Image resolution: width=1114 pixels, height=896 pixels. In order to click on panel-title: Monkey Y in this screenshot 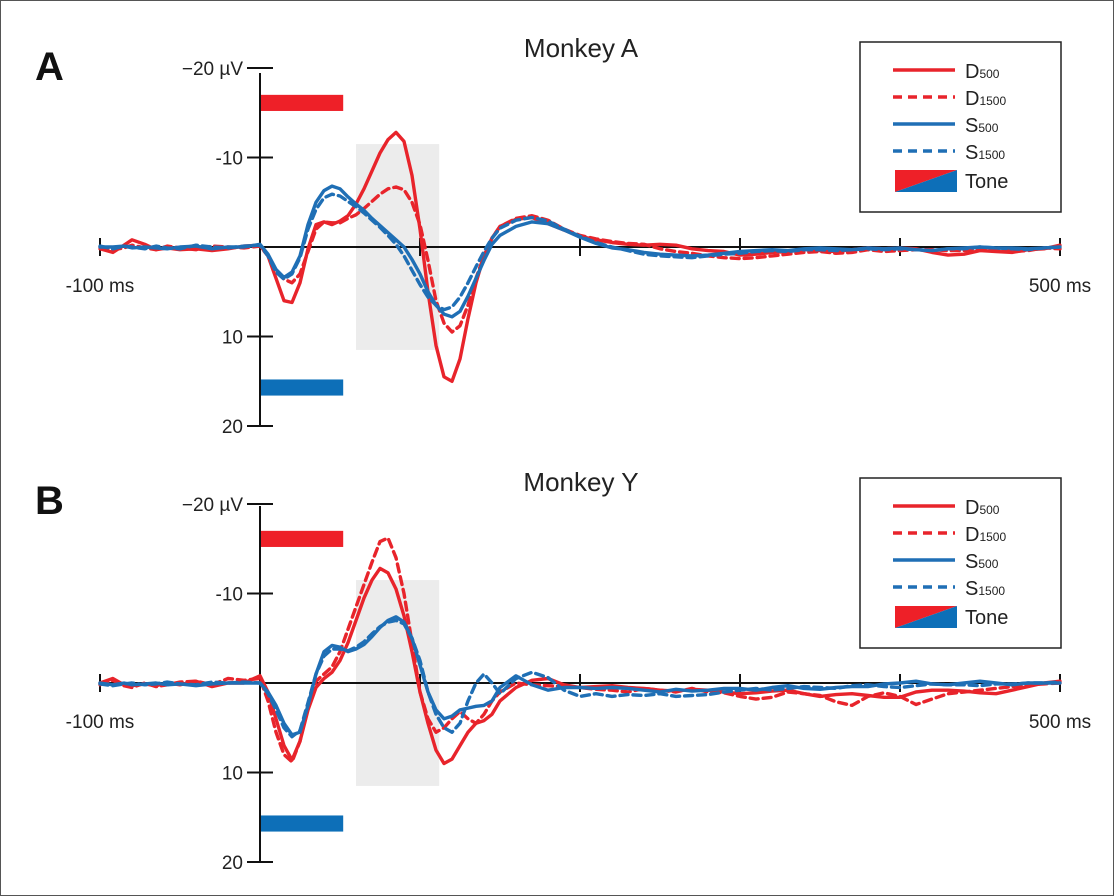, I will do `click(580, 482)`.